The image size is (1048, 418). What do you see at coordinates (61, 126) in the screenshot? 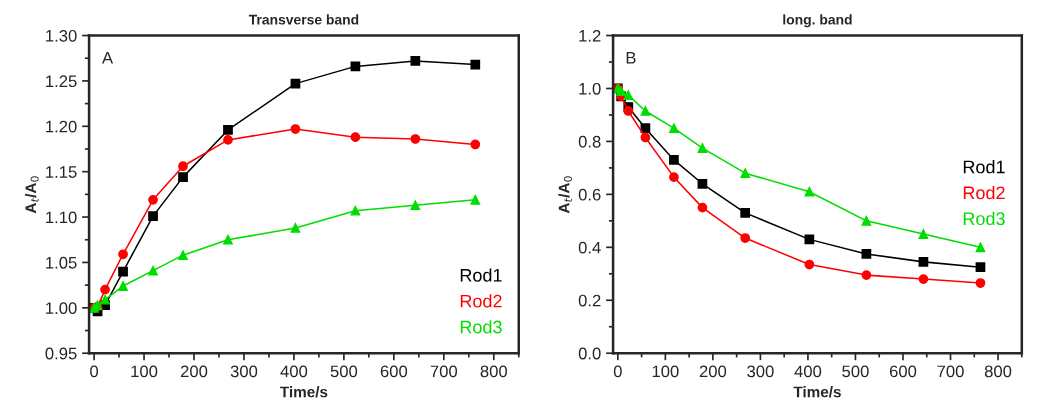
I see `y-tick-label: 1.20` at bounding box center [61, 126].